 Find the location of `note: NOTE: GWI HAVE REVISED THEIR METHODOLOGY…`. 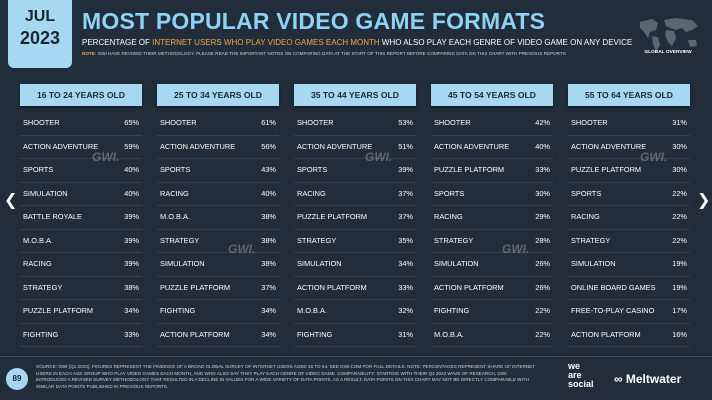

note: NOTE: GWI HAVE REVISED THEIR METHODOLOGY… is located at coordinates (324, 53).